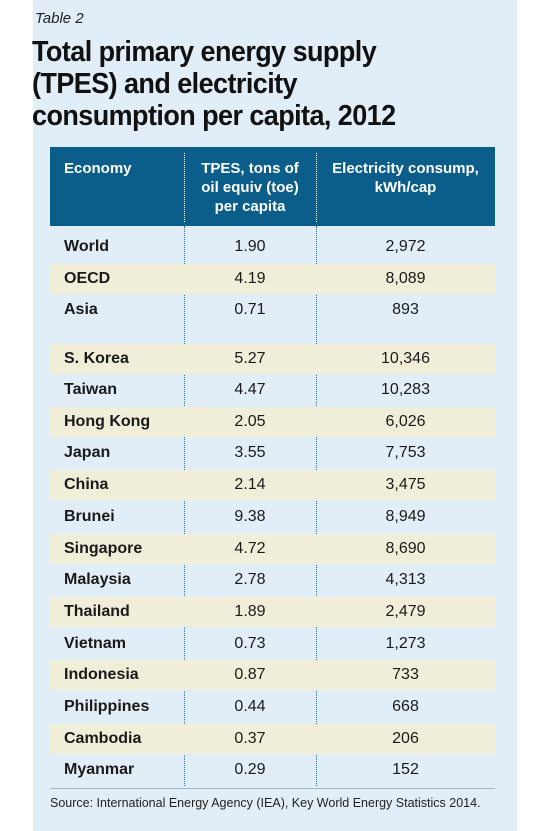 The width and height of the screenshot is (550, 831). I want to click on cell-electricity: 10,346, so click(405, 358).